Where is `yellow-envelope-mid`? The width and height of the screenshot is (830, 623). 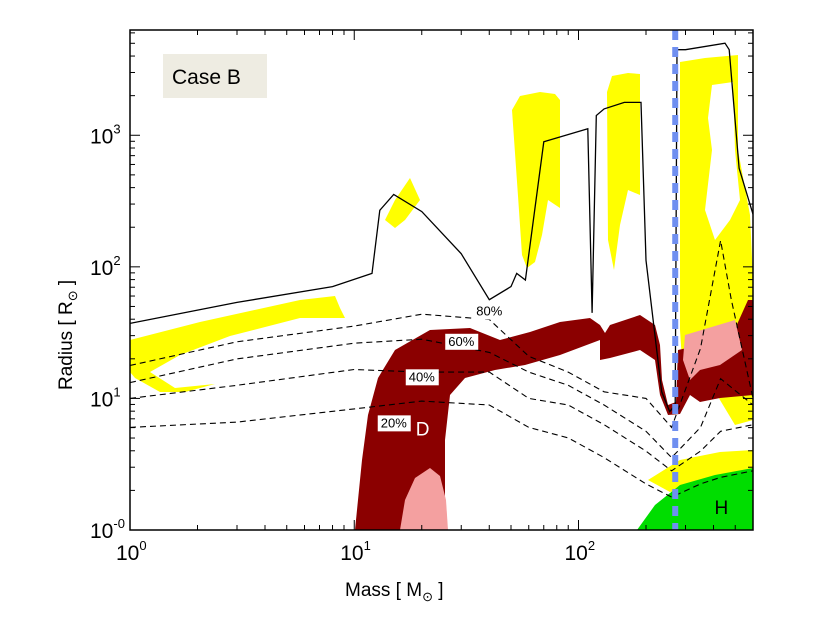
yellow-envelope-mid is located at coordinates (402, 203).